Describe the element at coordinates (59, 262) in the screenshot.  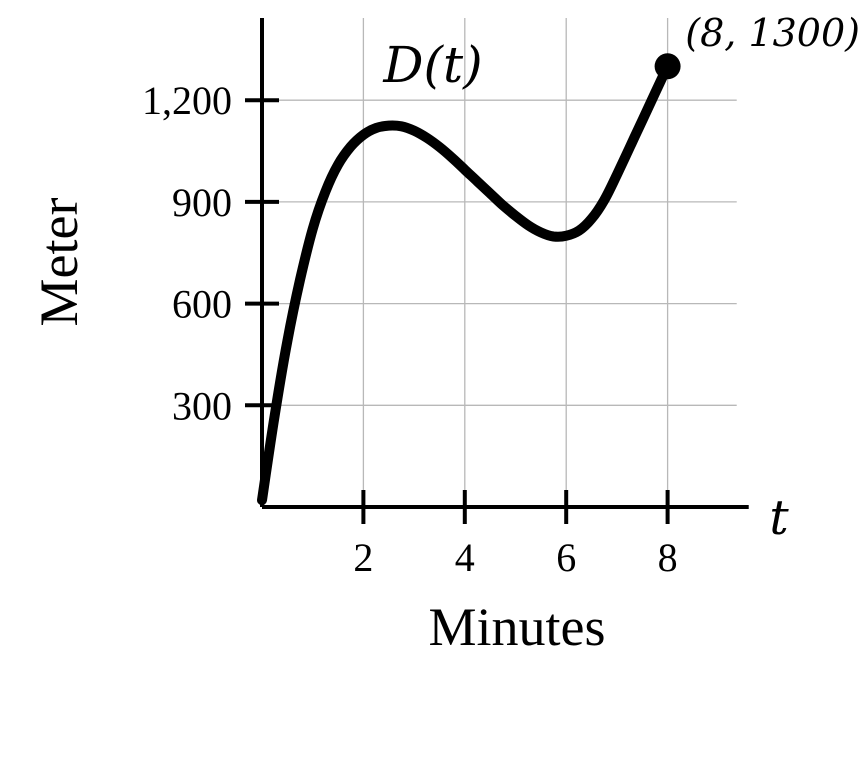
I see `y-axis-title: Meter` at that location.